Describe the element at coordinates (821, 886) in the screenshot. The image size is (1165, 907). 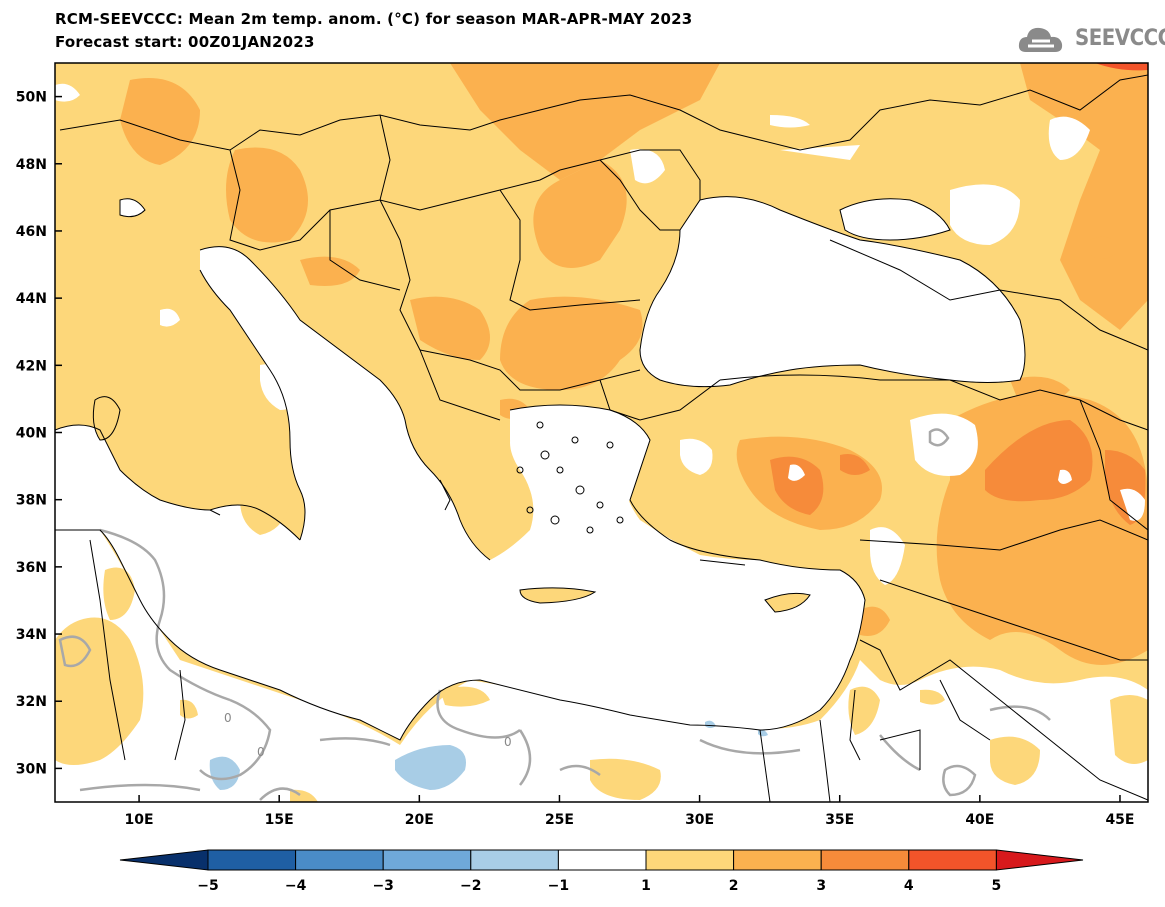
I see `colorbar-label: 3` at that location.